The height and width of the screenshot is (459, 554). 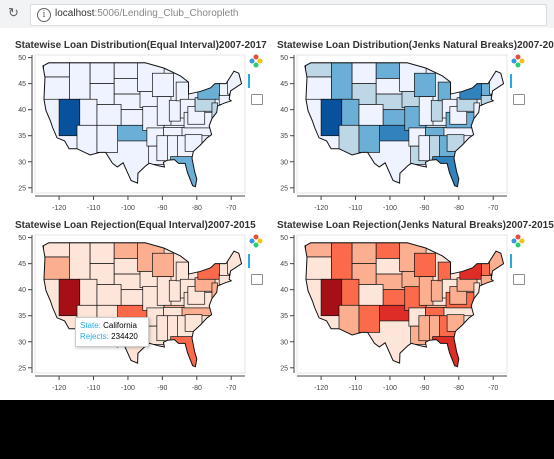 I want to click on us-border, so click(x=404, y=125).